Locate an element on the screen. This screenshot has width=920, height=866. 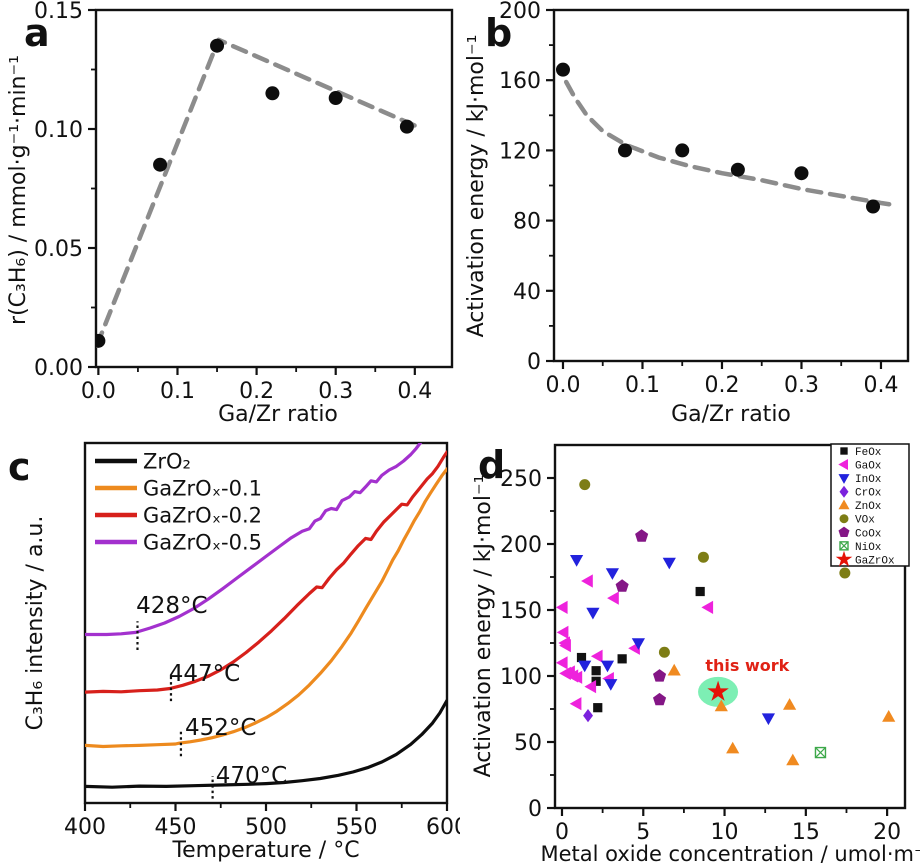
svg-text: 40 is located at coordinates (527, 292).